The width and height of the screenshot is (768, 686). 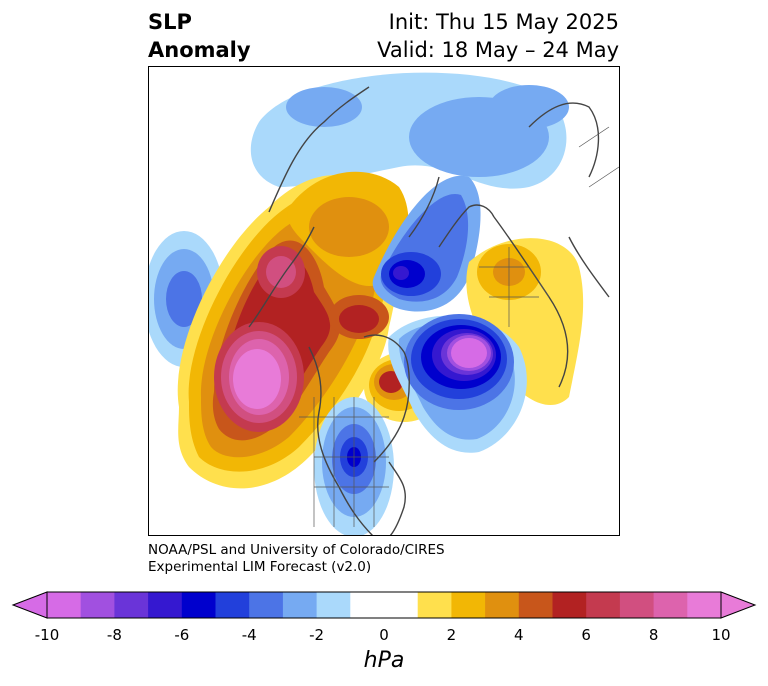 I want to click on colorbar-tick-label: 0, so click(x=384, y=635).